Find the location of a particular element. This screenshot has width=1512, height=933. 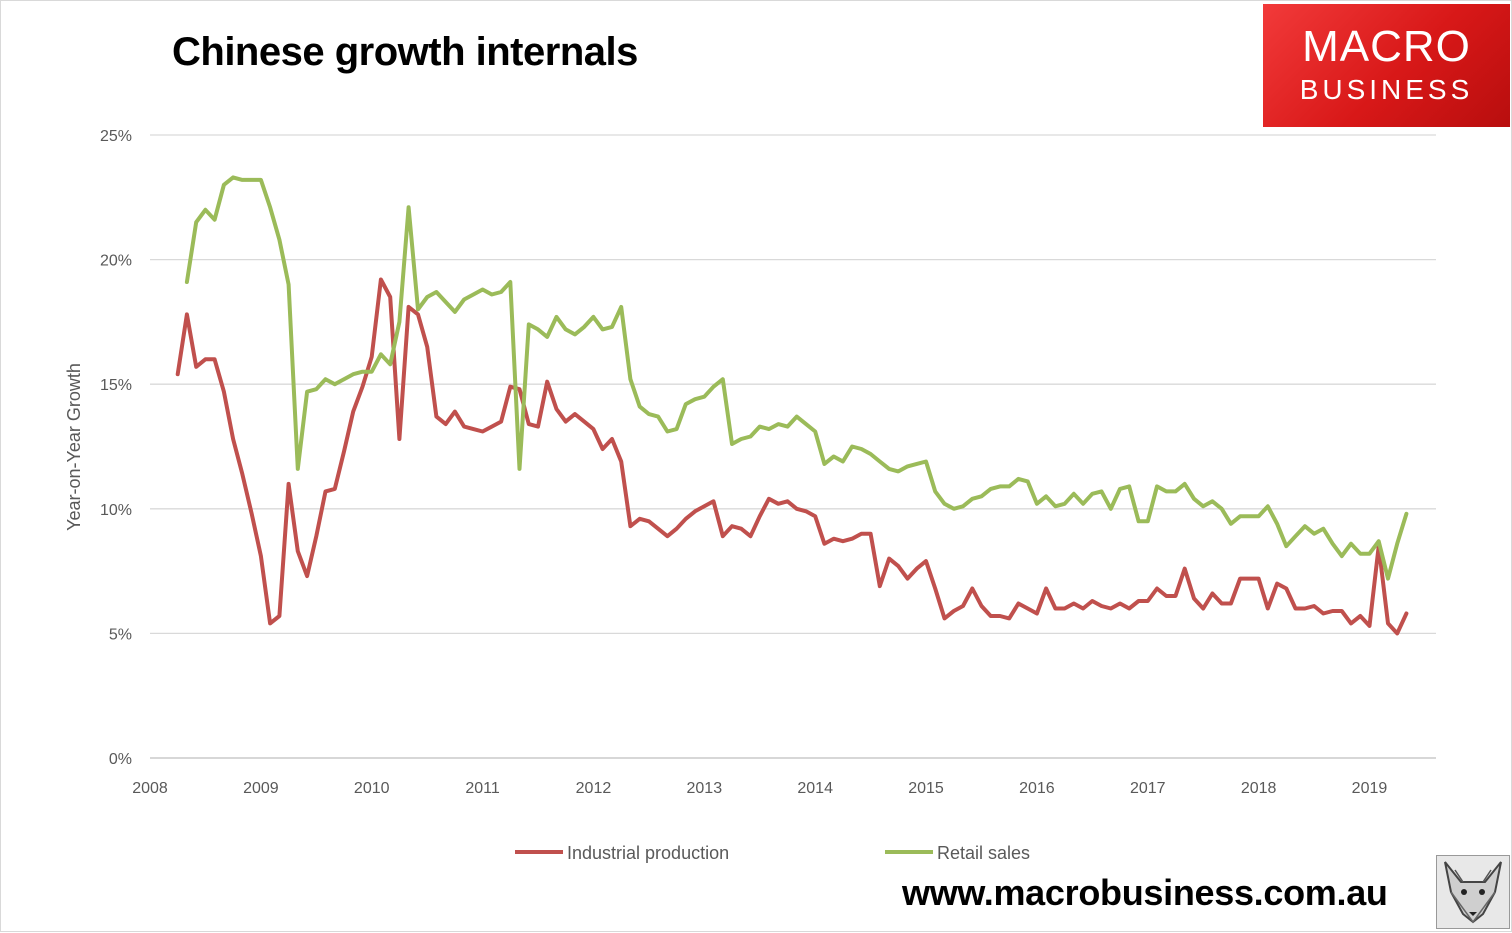

y-tick-label: 5% is located at coordinates (120, 634).